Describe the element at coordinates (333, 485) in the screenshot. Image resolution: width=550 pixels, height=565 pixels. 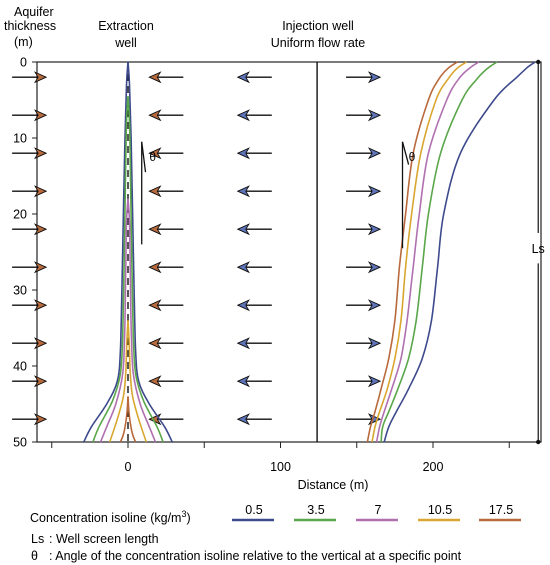
I see `x-axis-label: Distance (m)` at that location.